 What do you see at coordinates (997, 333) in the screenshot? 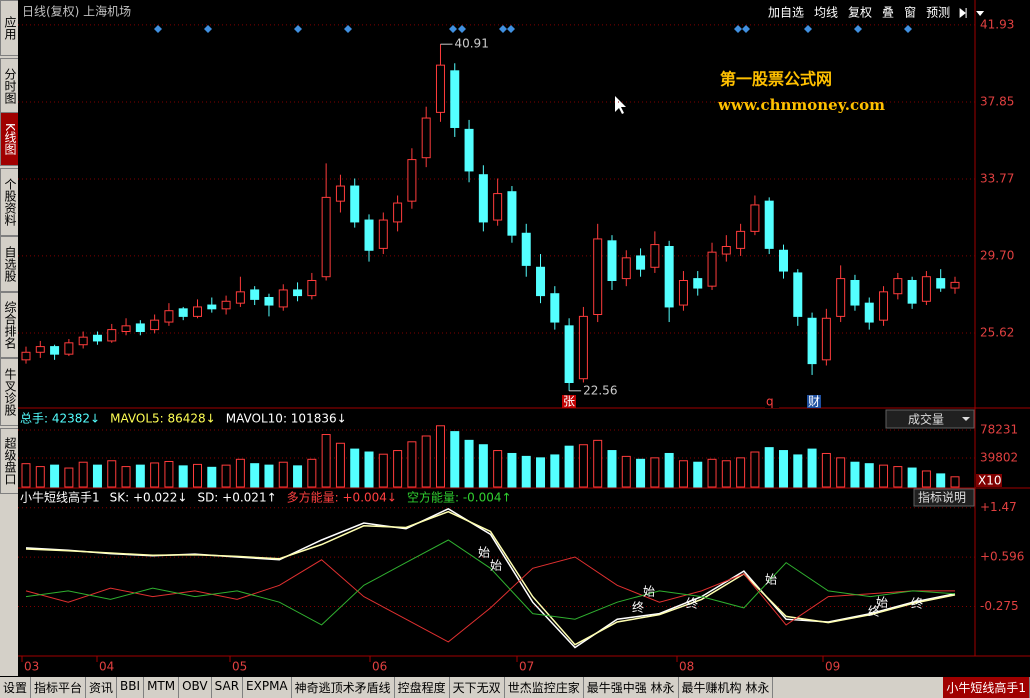
I see `y-tick-label: 25.62` at bounding box center [997, 333].